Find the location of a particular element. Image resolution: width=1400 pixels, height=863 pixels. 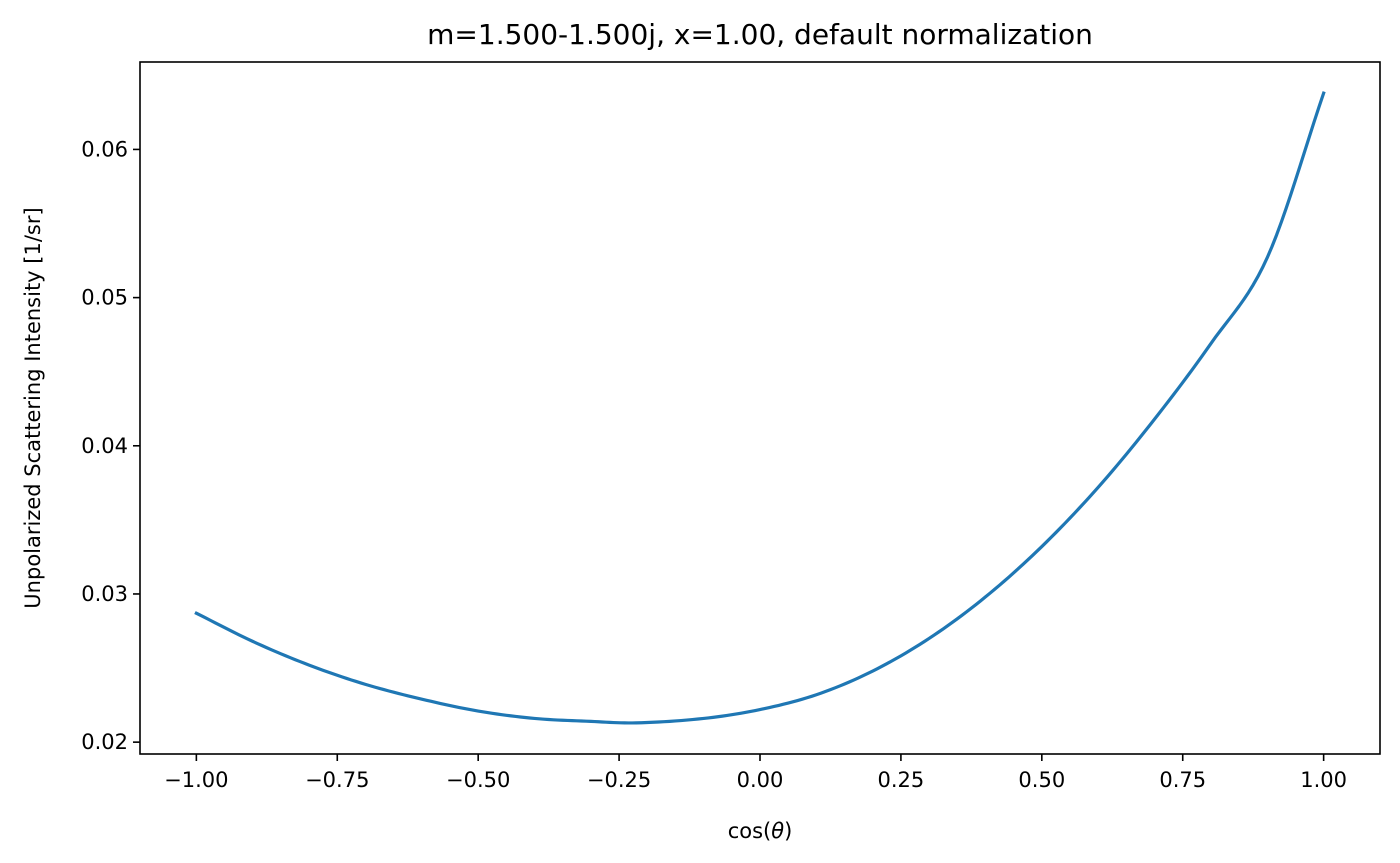

x-axis-label: cos(θ) is located at coordinates (760, 831).